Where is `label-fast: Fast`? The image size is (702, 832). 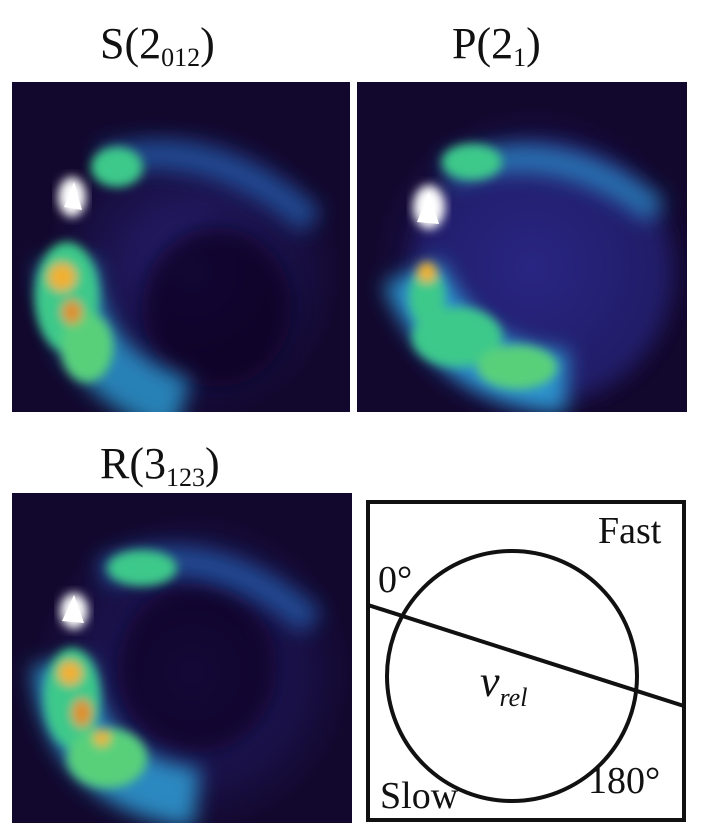 label-fast: Fast is located at coordinates (630, 531).